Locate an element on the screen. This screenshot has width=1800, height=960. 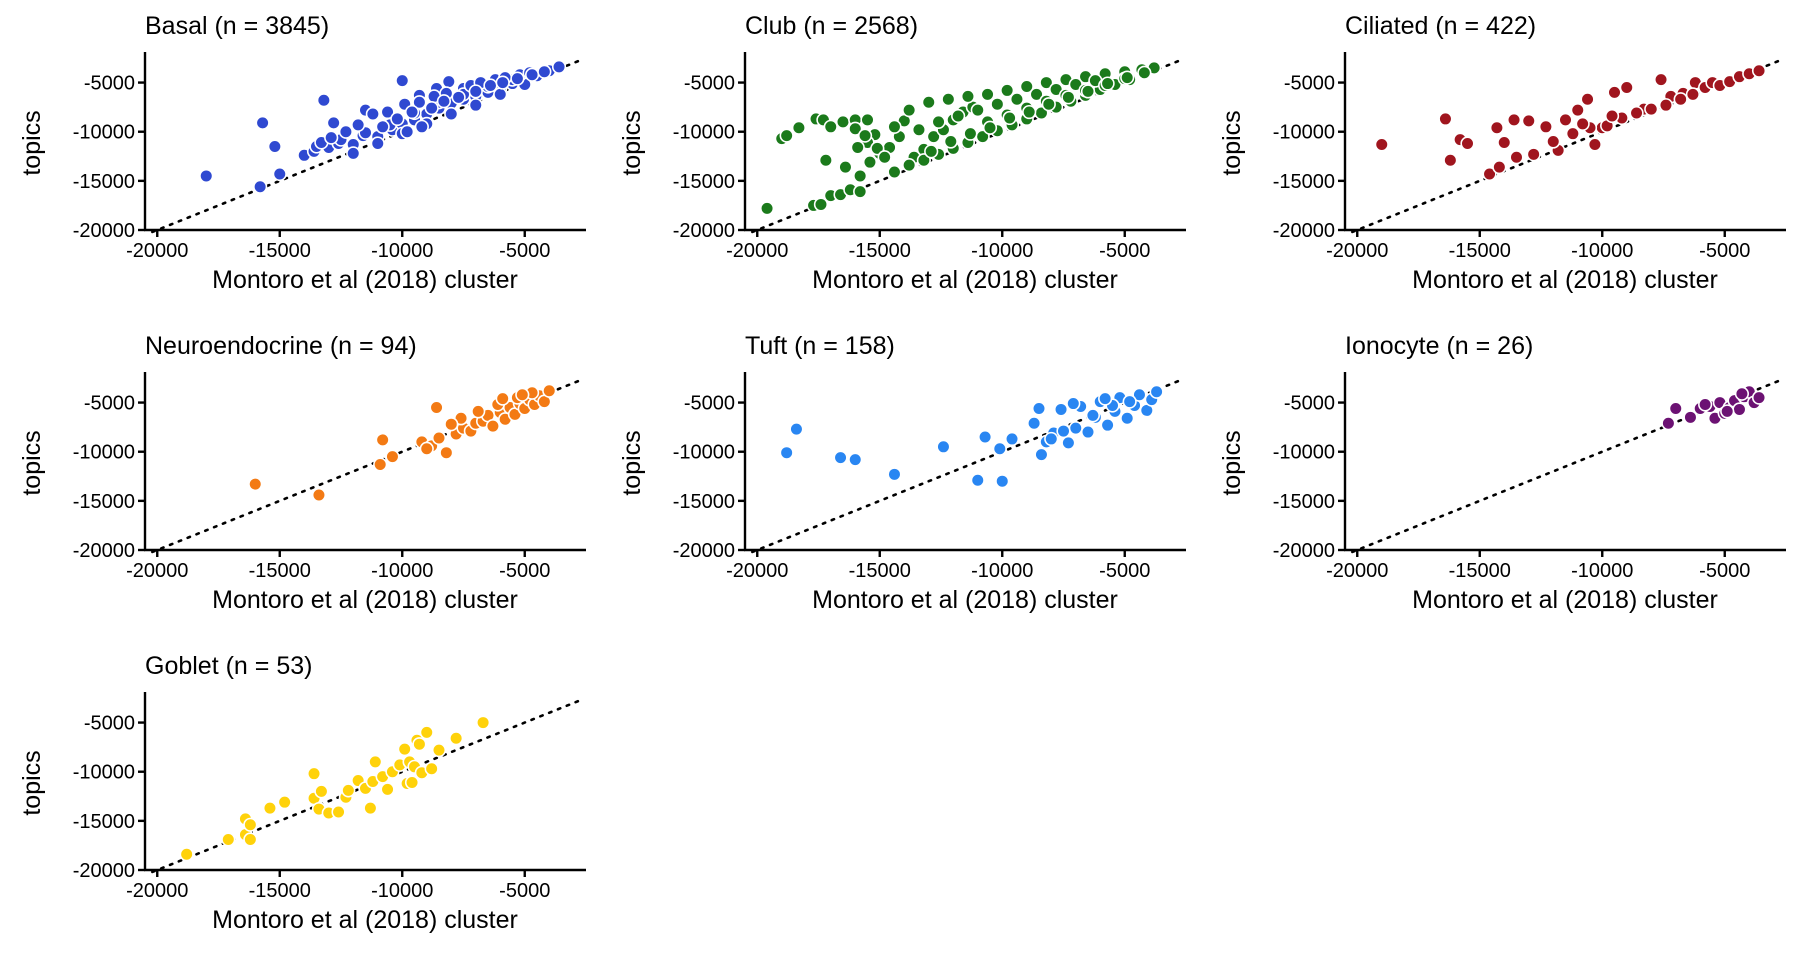
y-tick-label: -15000 is located at coordinates (704, 182).